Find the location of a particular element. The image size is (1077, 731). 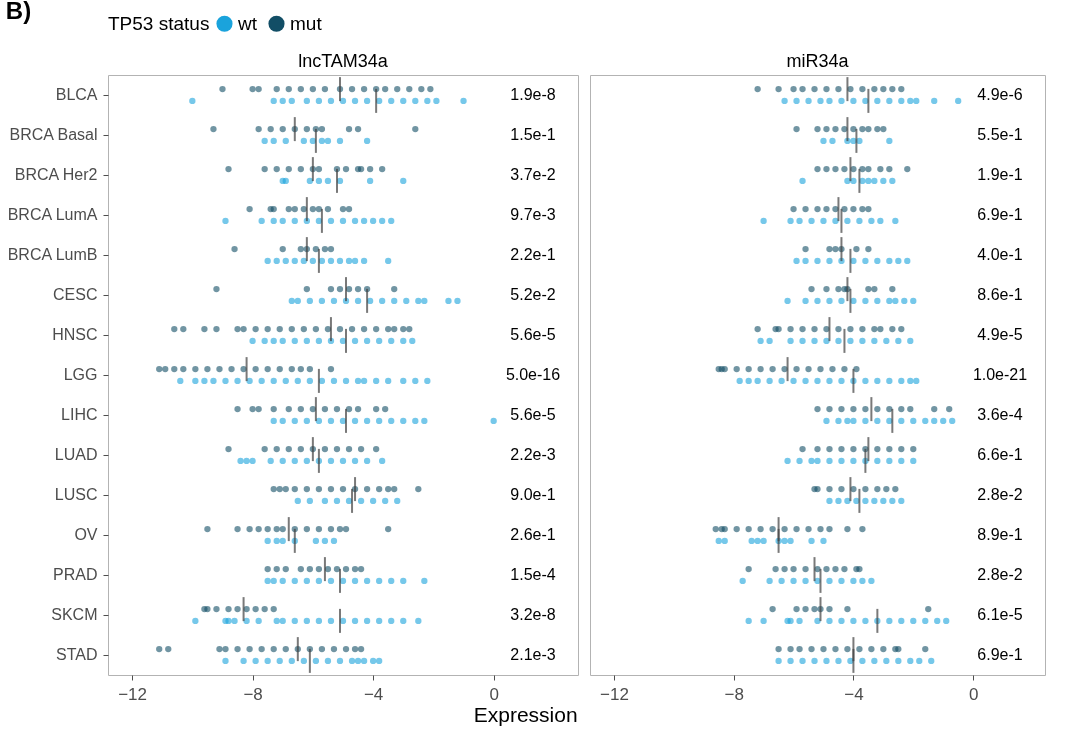

y-tick-label: LUSC is located at coordinates (76, 494).